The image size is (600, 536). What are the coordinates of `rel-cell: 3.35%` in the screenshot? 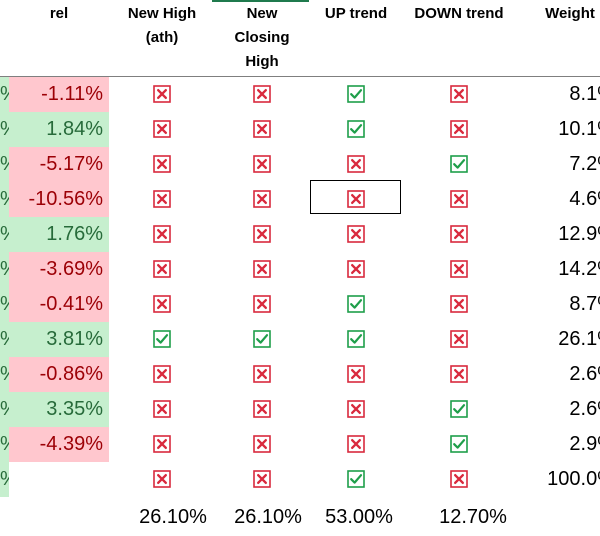 It's located at (59, 409).